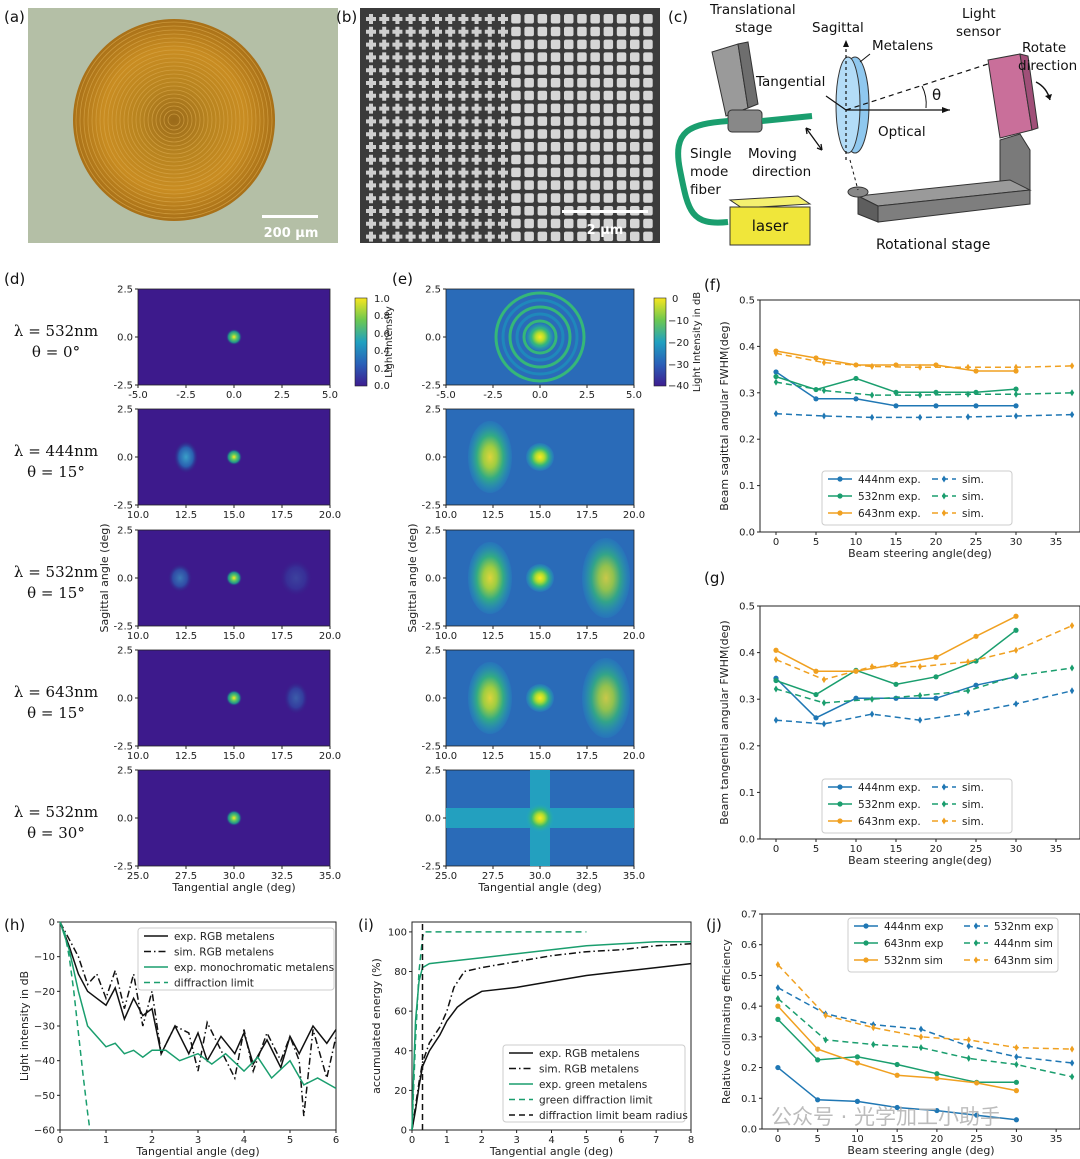 This screenshot has height=1159, width=1080. I want to click on db-side-lobe, so click(490, 457).